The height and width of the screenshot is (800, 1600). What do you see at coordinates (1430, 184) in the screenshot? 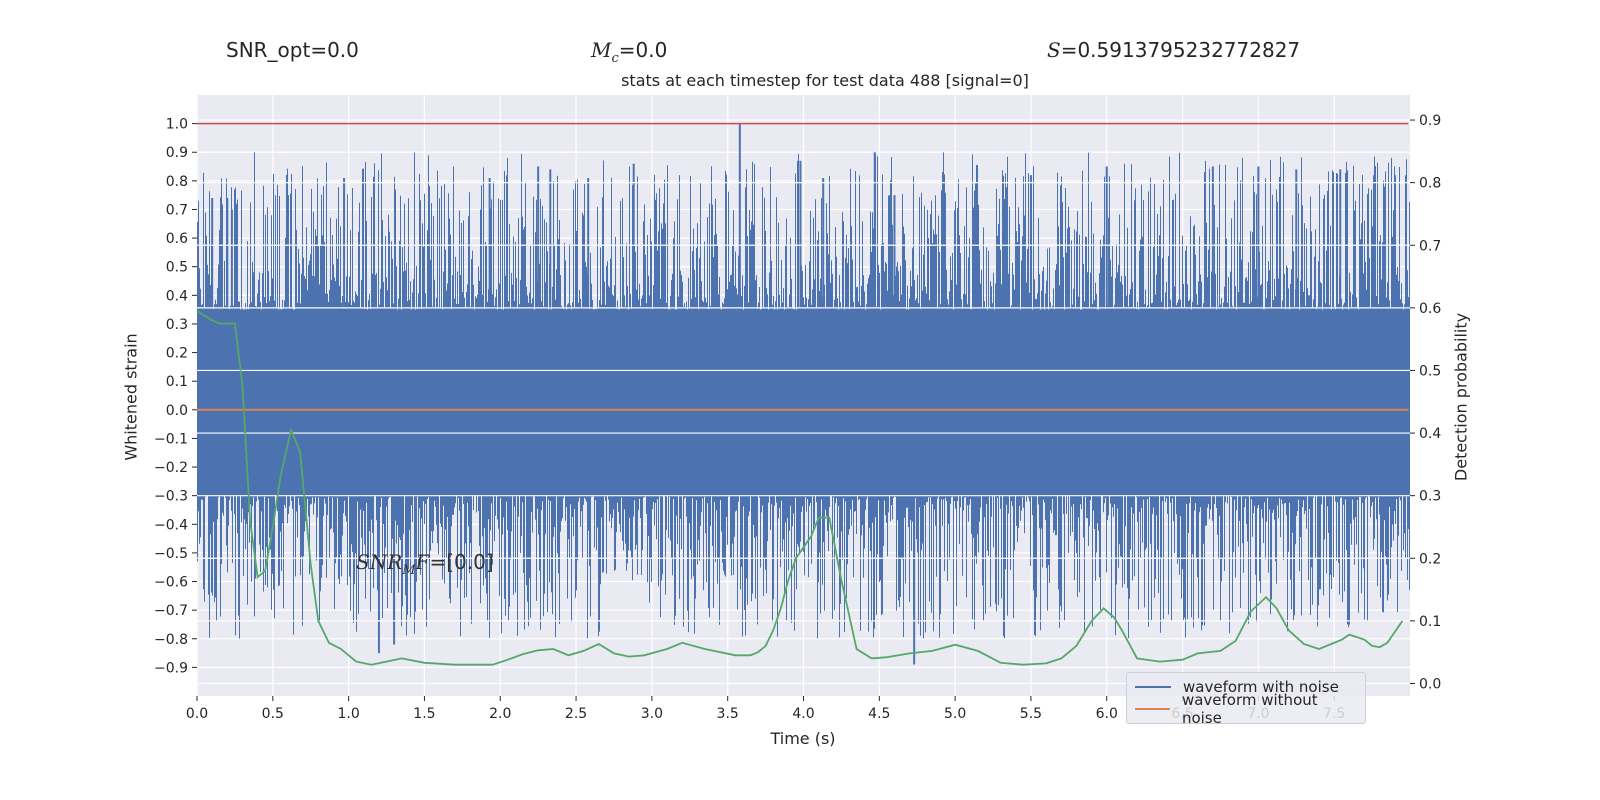
I see `y2-tick-label: 0.8` at bounding box center [1430, 184].